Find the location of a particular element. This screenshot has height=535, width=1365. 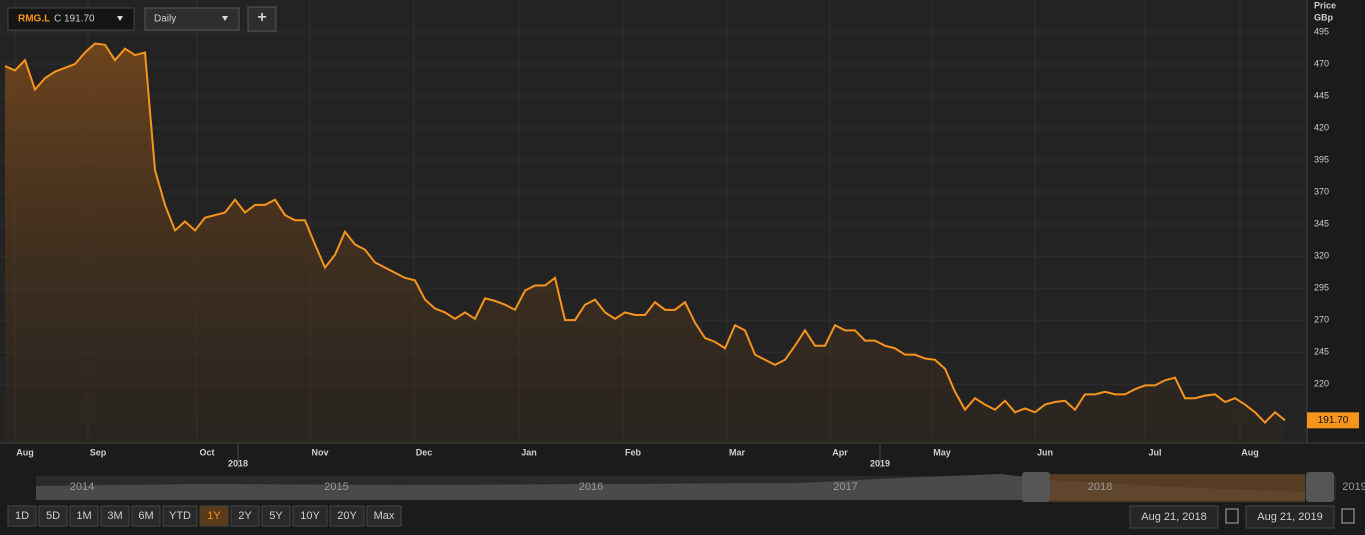

range-button-label: 6M is located at coordinates (145, 516).